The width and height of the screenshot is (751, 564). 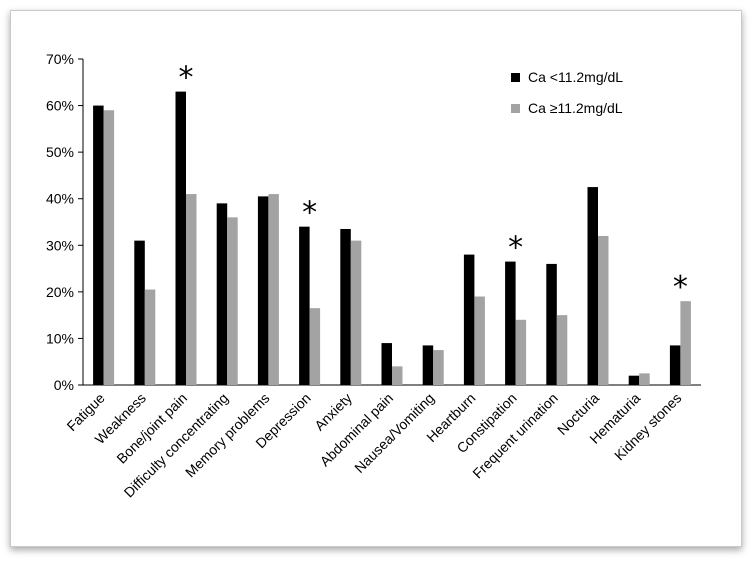 What do you see at coordinates (575, 77) in the screenshot?
I see `legend-label: Ca <11.2mg/dL` at bounding box center [575, 77].